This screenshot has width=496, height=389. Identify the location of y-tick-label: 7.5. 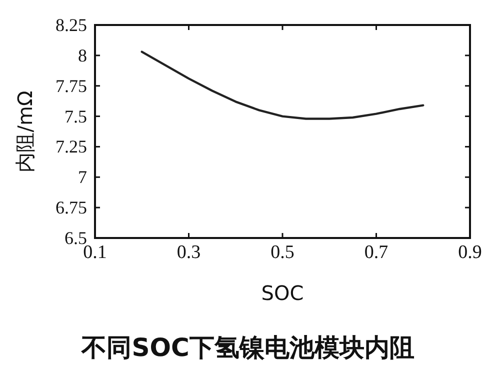
(75, 116).